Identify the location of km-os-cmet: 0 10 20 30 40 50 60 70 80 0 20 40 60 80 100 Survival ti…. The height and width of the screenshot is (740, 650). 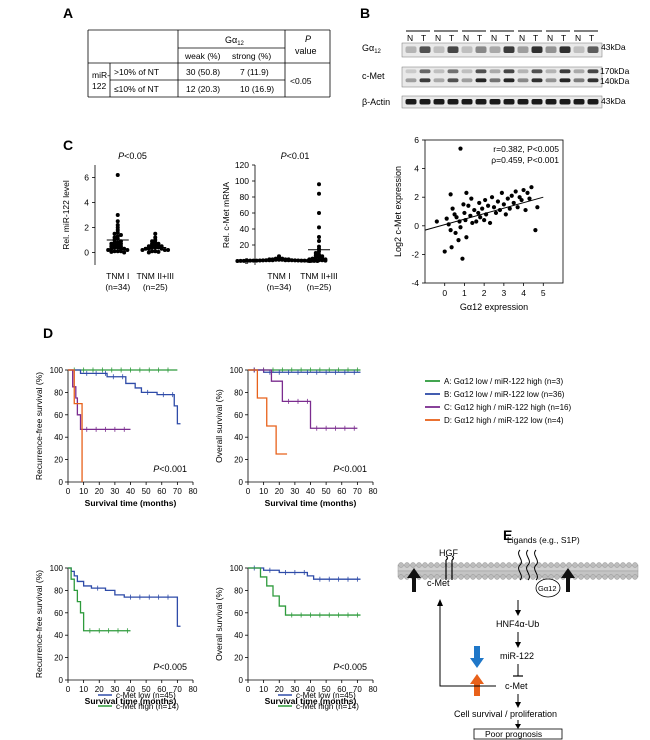
(296, 637).